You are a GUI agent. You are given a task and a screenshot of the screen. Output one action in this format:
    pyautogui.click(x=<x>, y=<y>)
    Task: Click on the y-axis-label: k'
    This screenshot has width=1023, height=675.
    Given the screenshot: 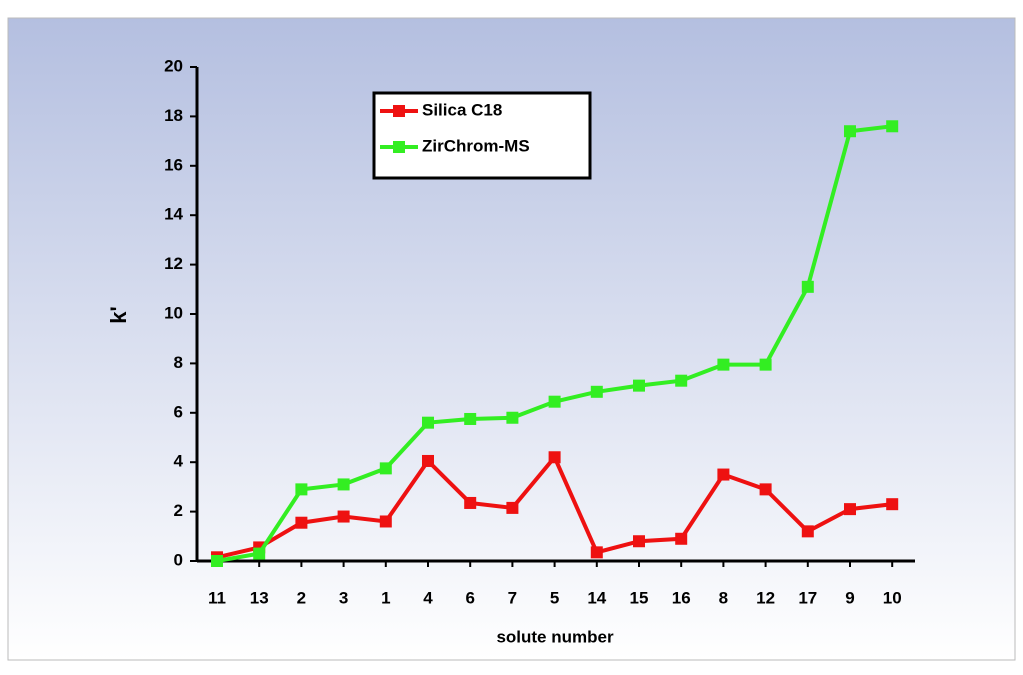 What is the action you would take?
    pyautogui.click(x=118, y=314)
    